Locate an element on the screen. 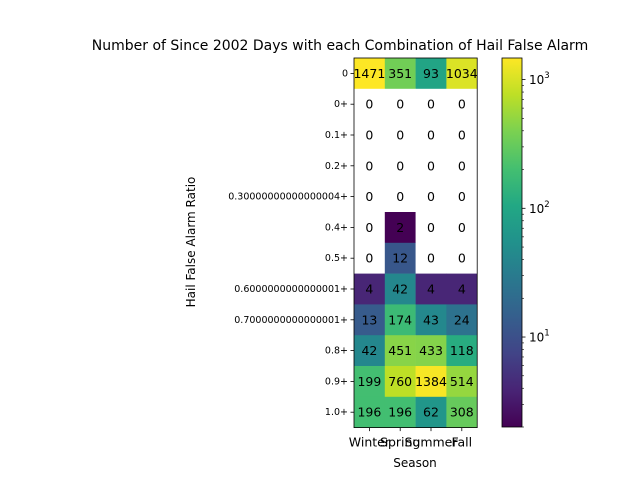 The width and height of the screenshot is (640, 480). cell-value-label: 43 is located at coordinates (431, 319).